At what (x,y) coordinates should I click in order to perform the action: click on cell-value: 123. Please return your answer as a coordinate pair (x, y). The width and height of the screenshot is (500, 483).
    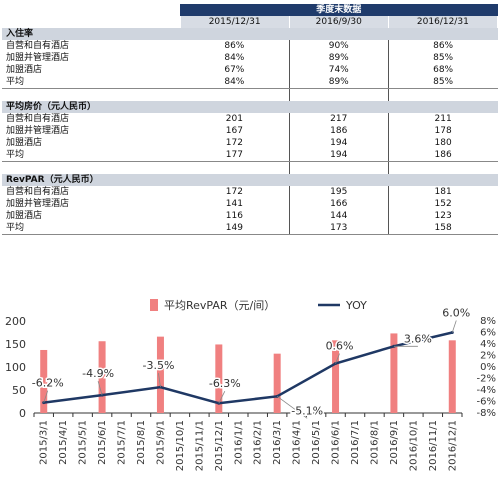
    Looking at the image, I should click on (443, 216).